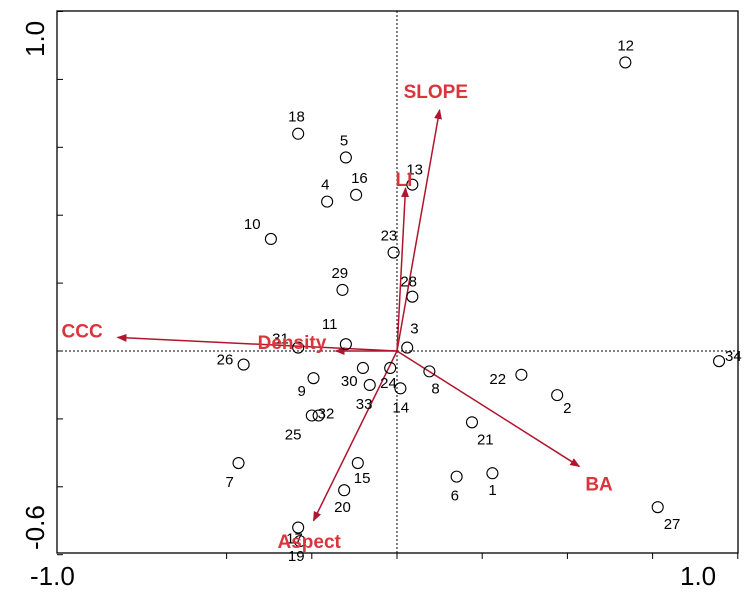  What do you see at coordinates (414, 329) in the screenshot?
I see `site-label-3: 3` at bounding box center [414, 329].